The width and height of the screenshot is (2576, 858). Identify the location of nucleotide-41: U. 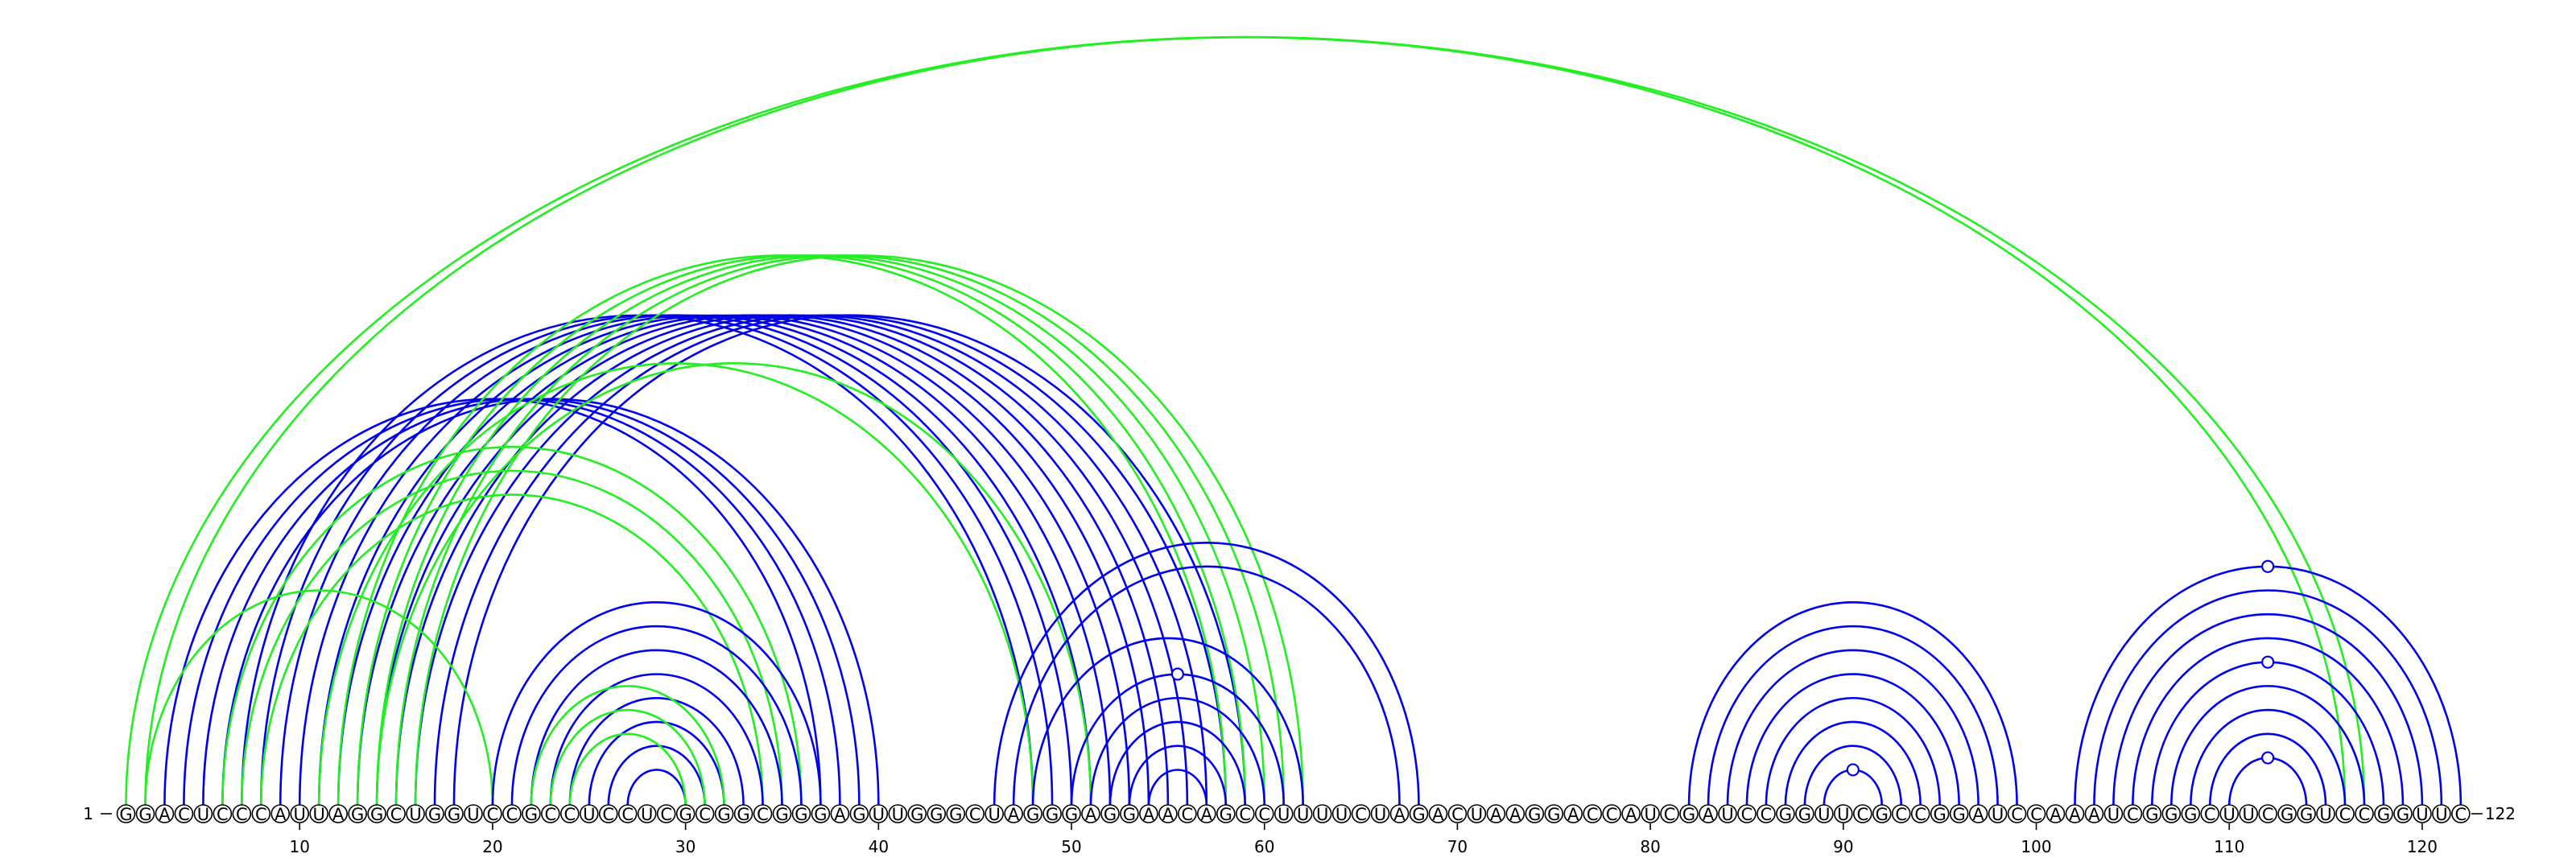
(898, 814).